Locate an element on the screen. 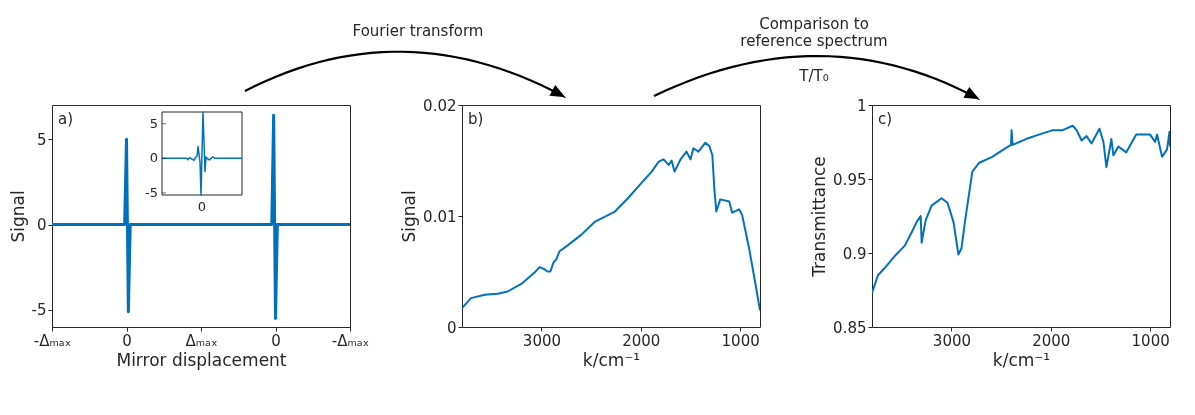 This screenshot has width=1195, height=415. annotation: c) is located at coordinates (885, 119).